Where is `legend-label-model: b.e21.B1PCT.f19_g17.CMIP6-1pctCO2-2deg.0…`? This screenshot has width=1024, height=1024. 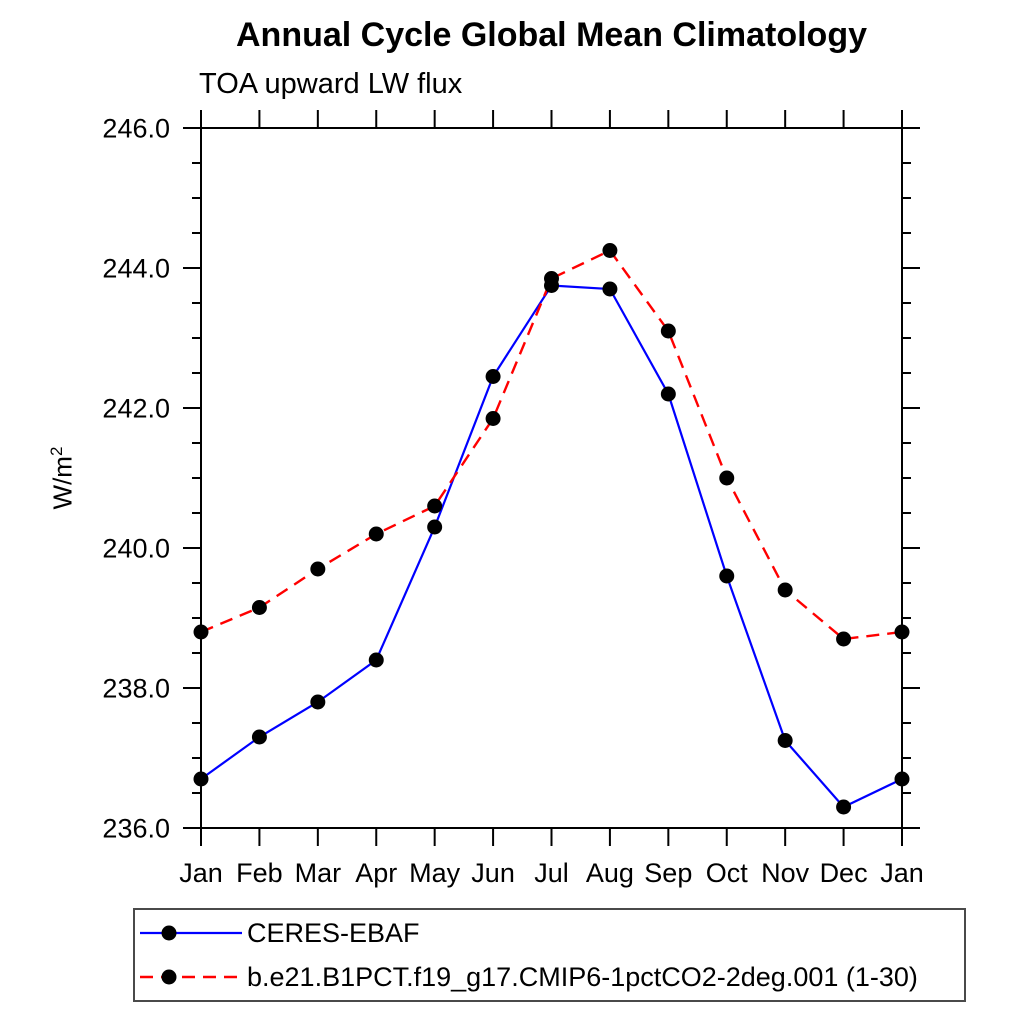
legend-label-model: b.e21.B1PCT.f19_g17.CMIP6-1pctCO2-2deg.0… is located at coordinates (582, 976).